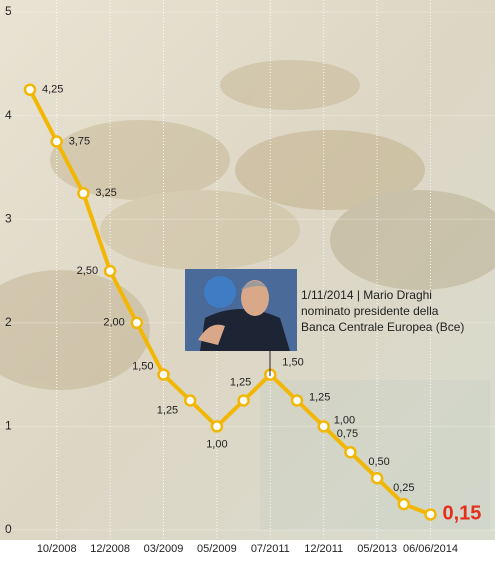 The width and height of the screenshot is (495, 563). Describe the element at coordinates (8, 529) in the screenshot. I see `y-tick-label: 0` at that location.